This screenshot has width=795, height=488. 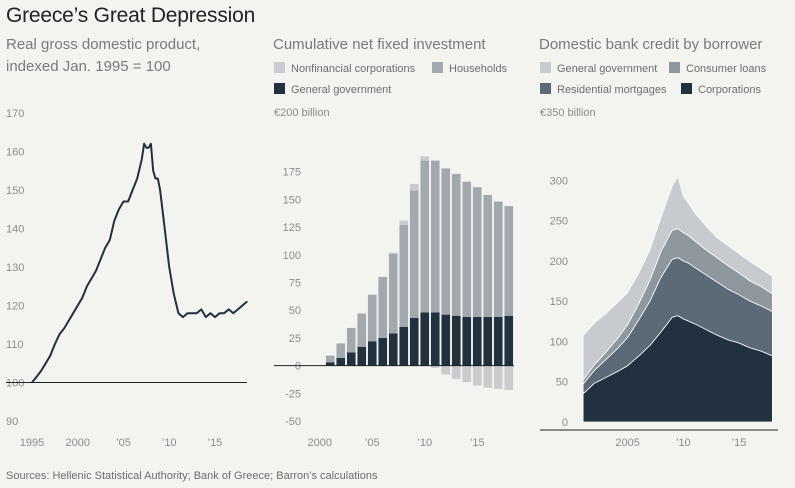 What do you see at coordinates (15, 345) in the screenshot?
I see `y-tick-label: 110` at bounding box center [15, 345].